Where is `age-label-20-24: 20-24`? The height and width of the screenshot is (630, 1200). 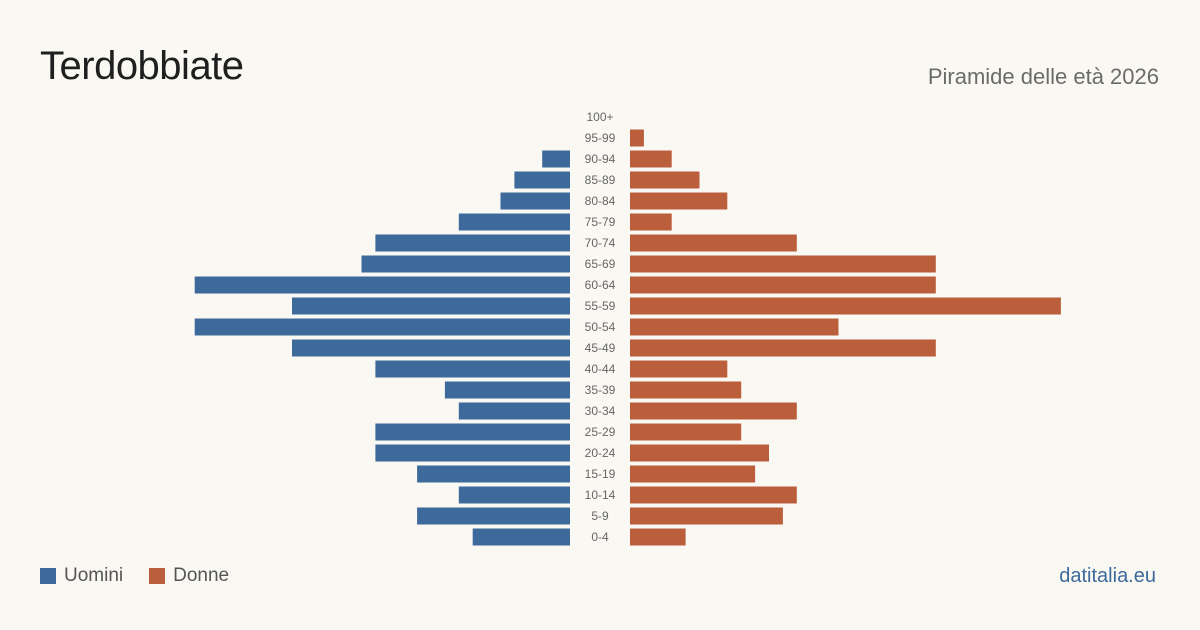
age-label-20-24: 20-24 is located at coordinates (600, 453).